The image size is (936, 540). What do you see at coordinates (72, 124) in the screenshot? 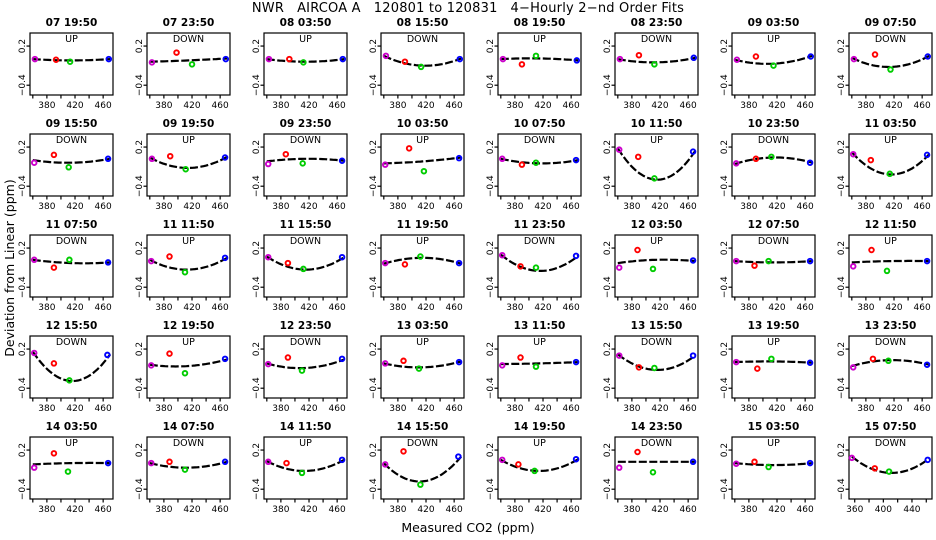
I see `subplot-title: 09 15:50` at bounding box center [72, 124].